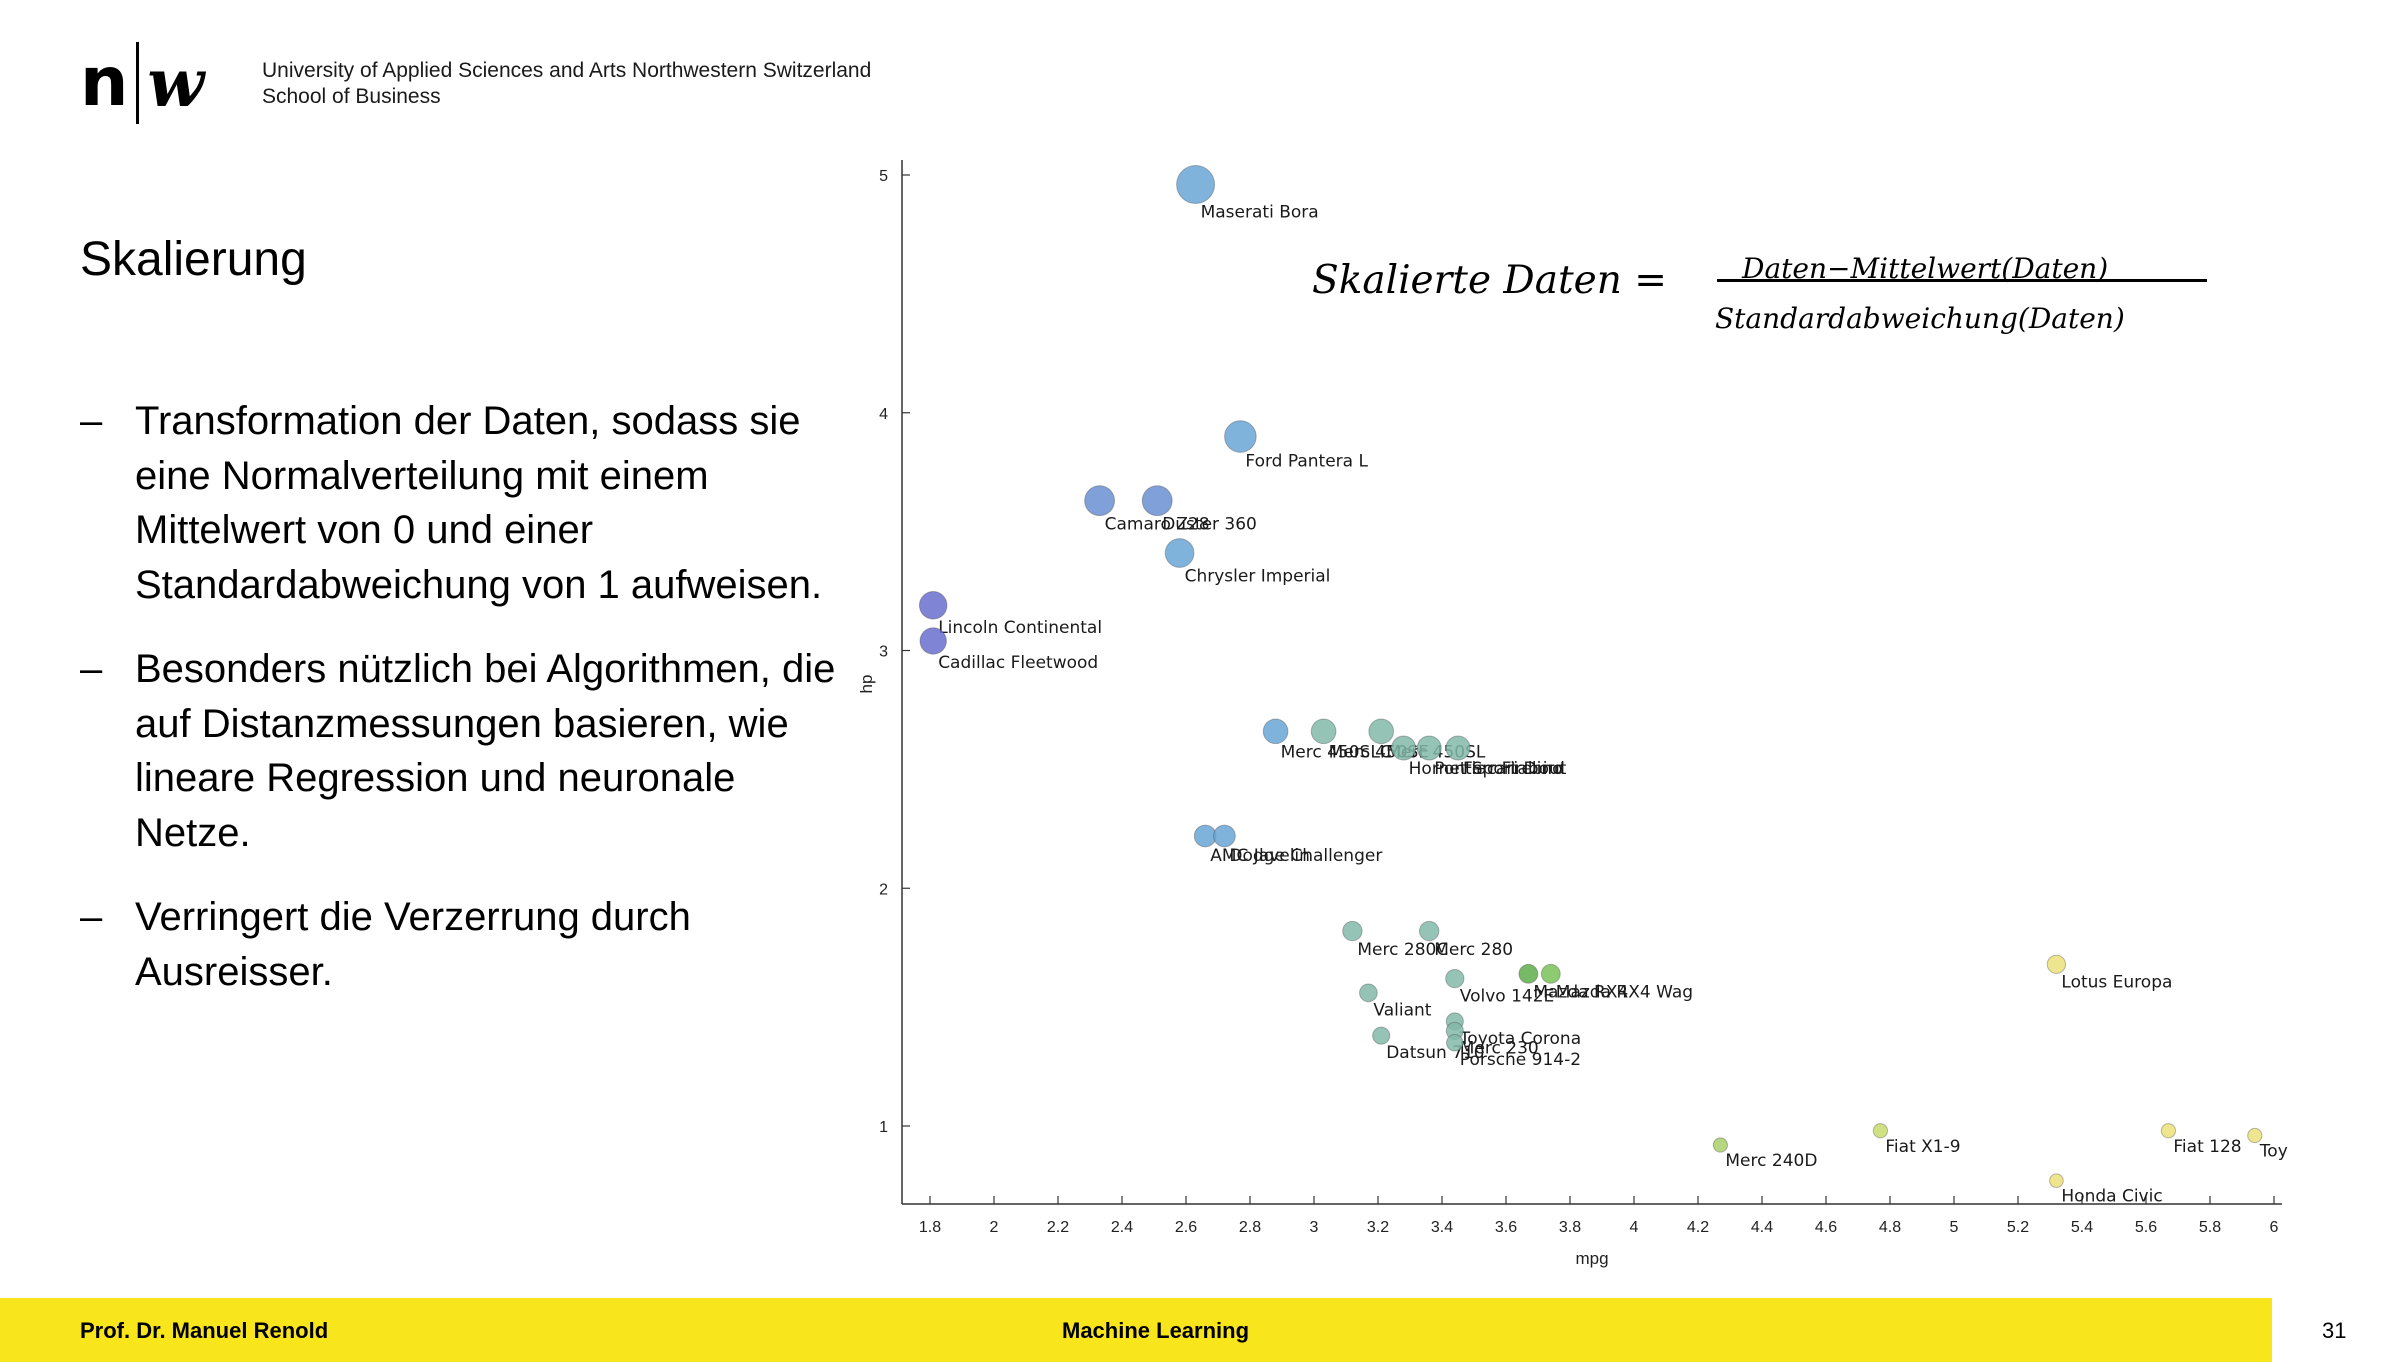  I want to click on point-label: Ford Pantera L, so click(1306, 461).